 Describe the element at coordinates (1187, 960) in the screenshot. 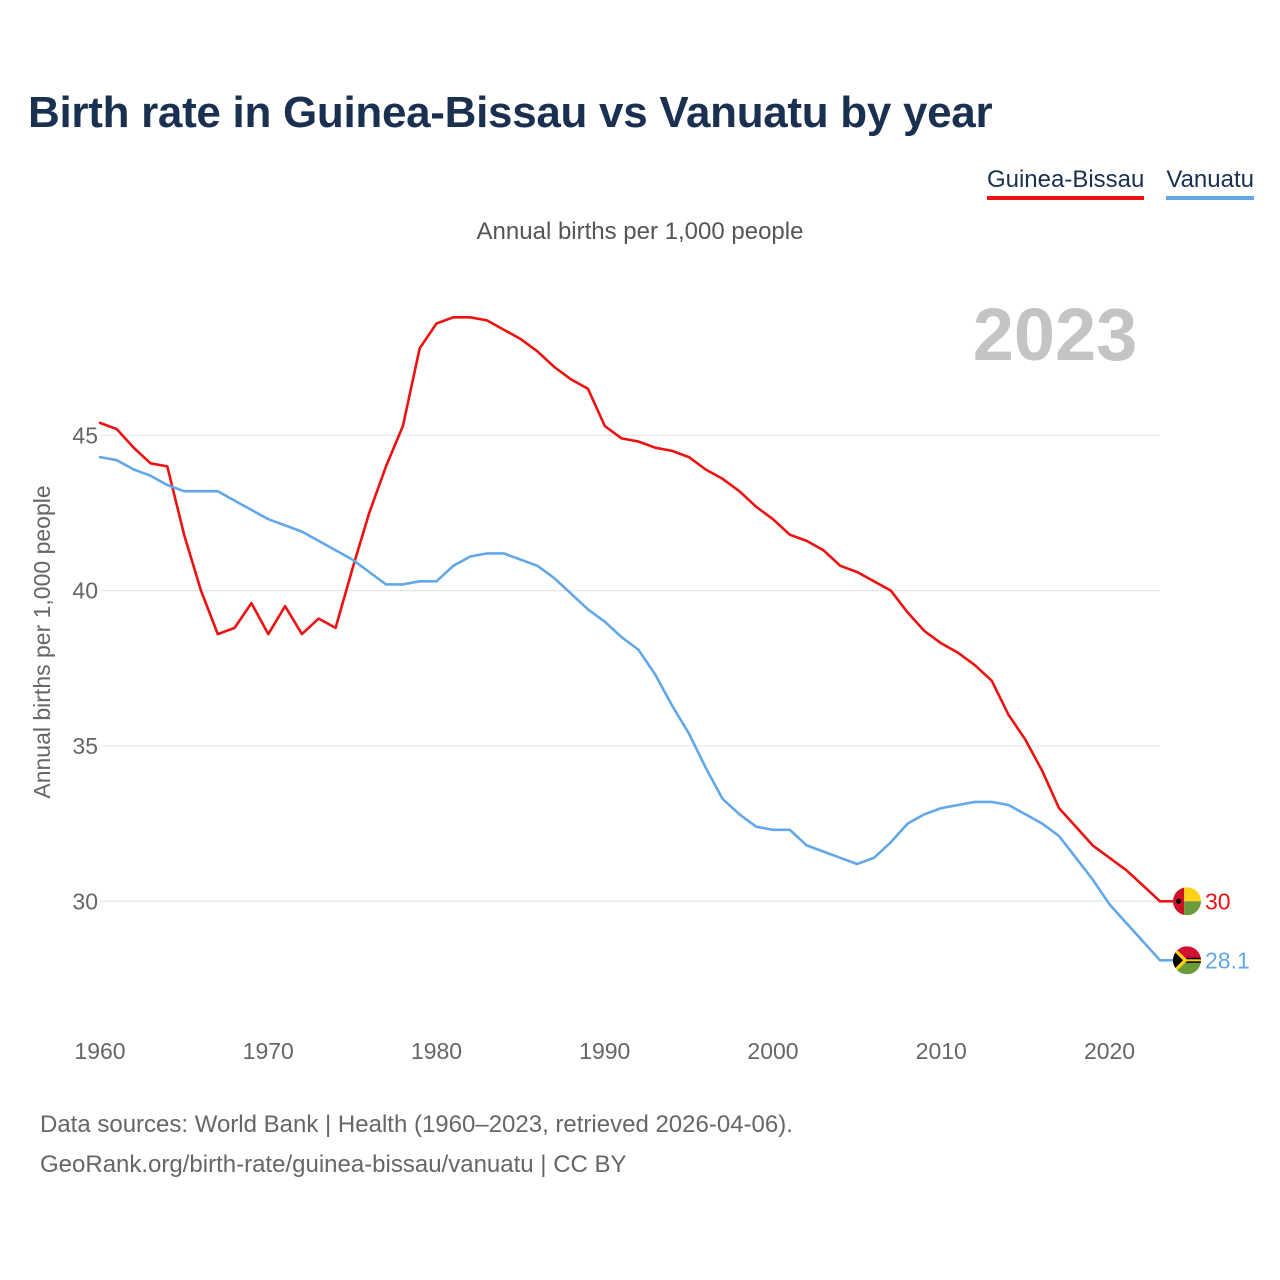

I see `vanuatu-flag-icon` at that location.